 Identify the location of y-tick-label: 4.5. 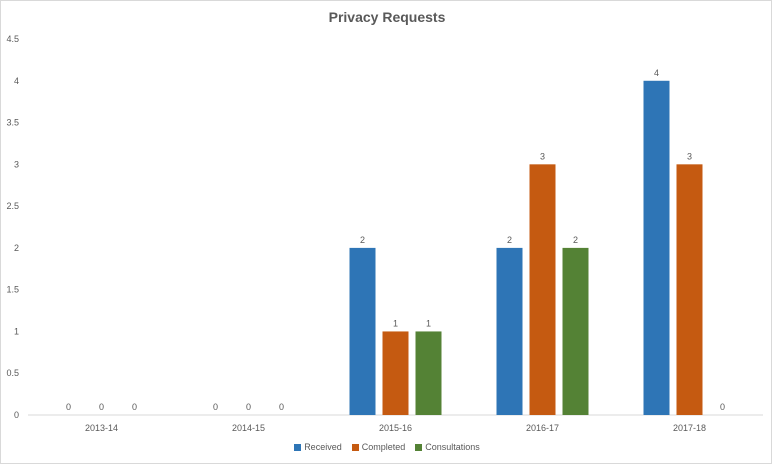
(12, 39).